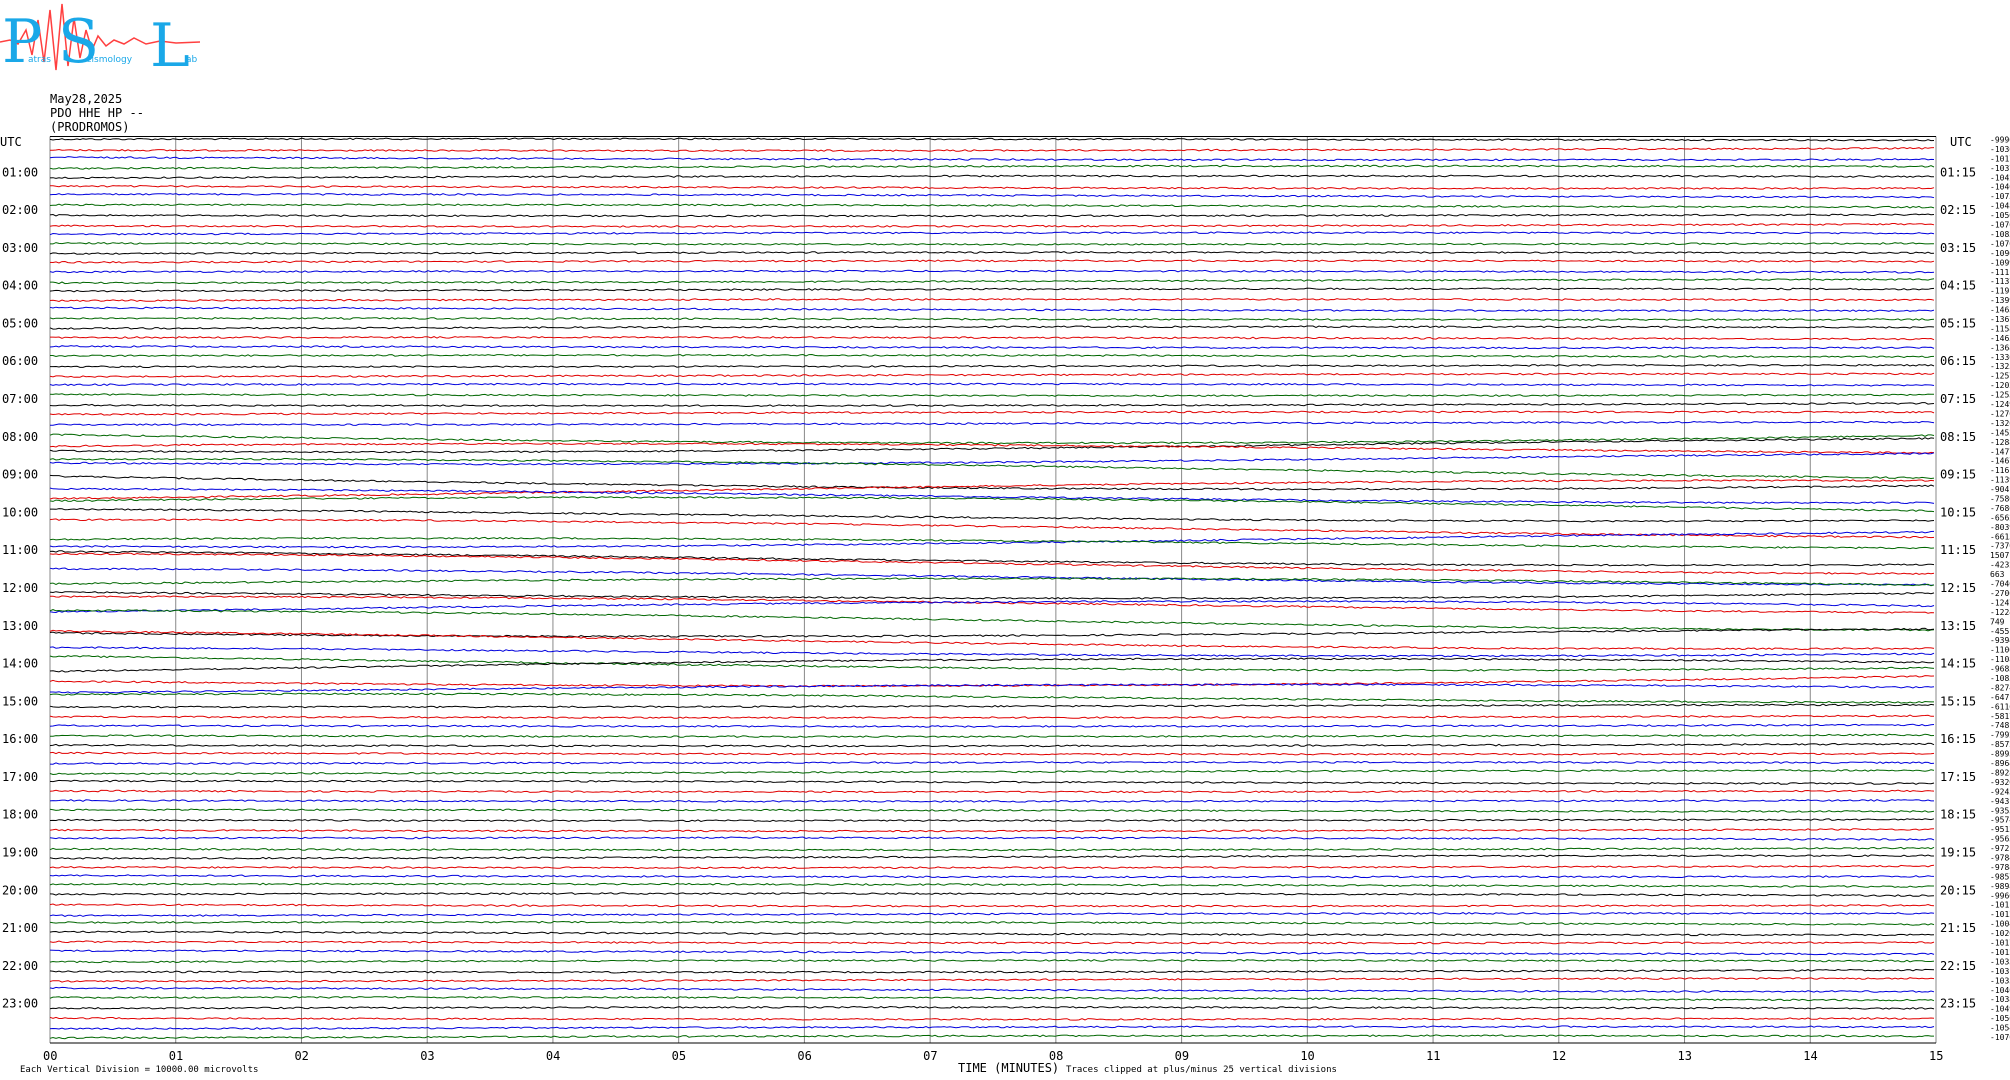 The image size is (2010, 1080). I want to click on left-hour-label: 02:00, so click(20, 210).